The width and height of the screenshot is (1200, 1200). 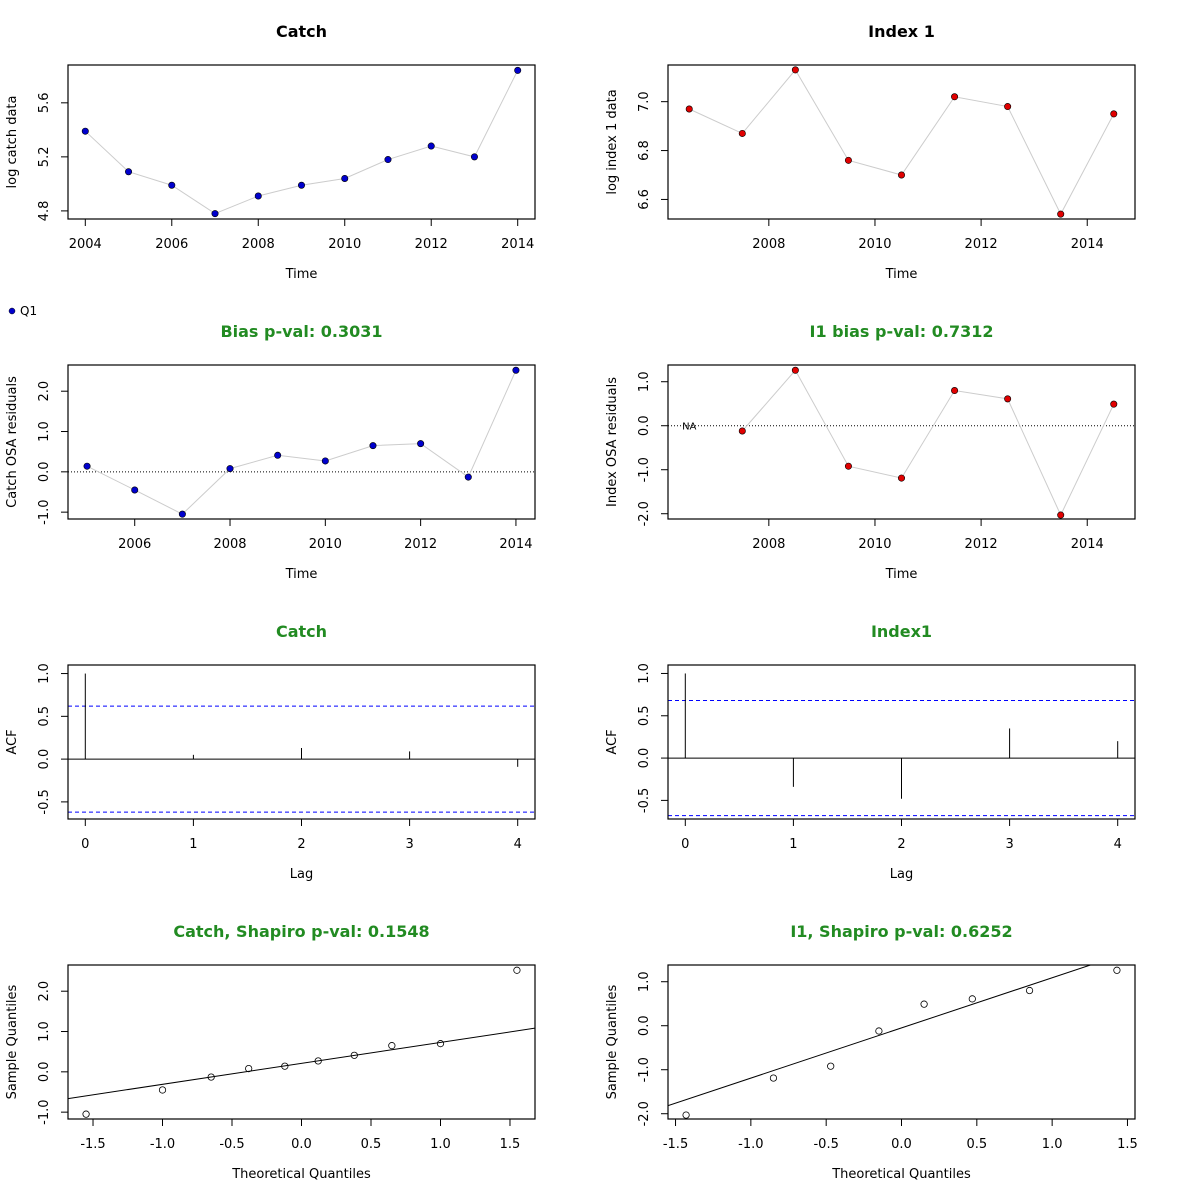 What do you see at coordinates (44, 157) in the screenshot?
I see `y-tick-label: 5.2` at bounding box center [44, 157].